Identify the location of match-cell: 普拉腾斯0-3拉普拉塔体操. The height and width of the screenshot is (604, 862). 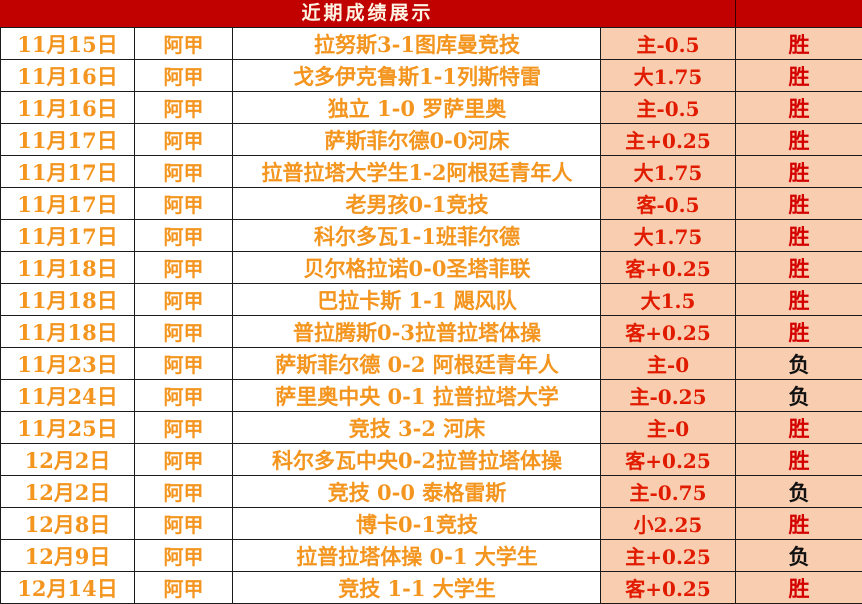
(416, 331).